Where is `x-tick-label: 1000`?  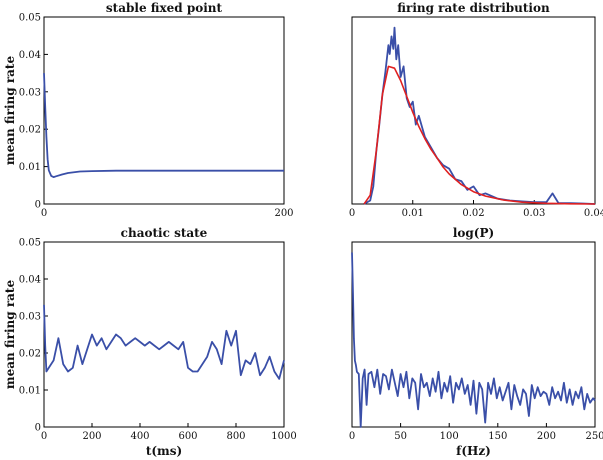 x-tick-label: 1000 is located at coordinates (283, 436).